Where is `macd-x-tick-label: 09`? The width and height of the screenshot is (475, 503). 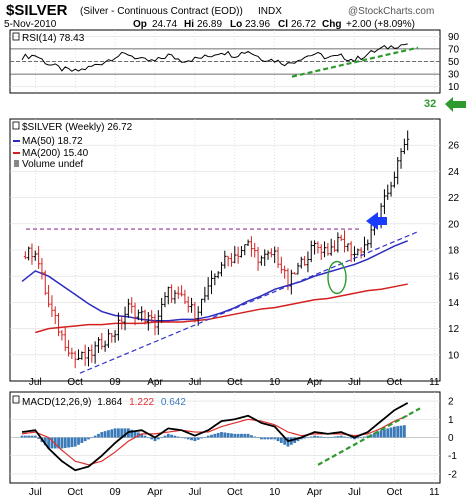
macd-x-tick-label: 09 is located at coordinates (116, 492).